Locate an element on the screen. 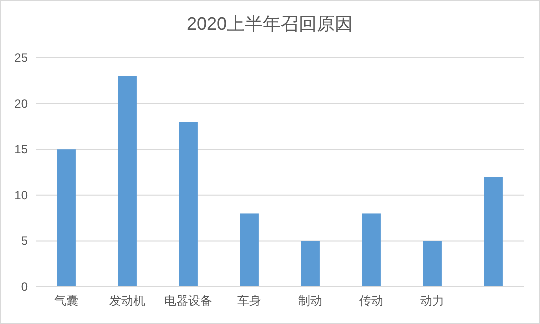  y-tick-label: 0 is located at coordinates (24, 287).